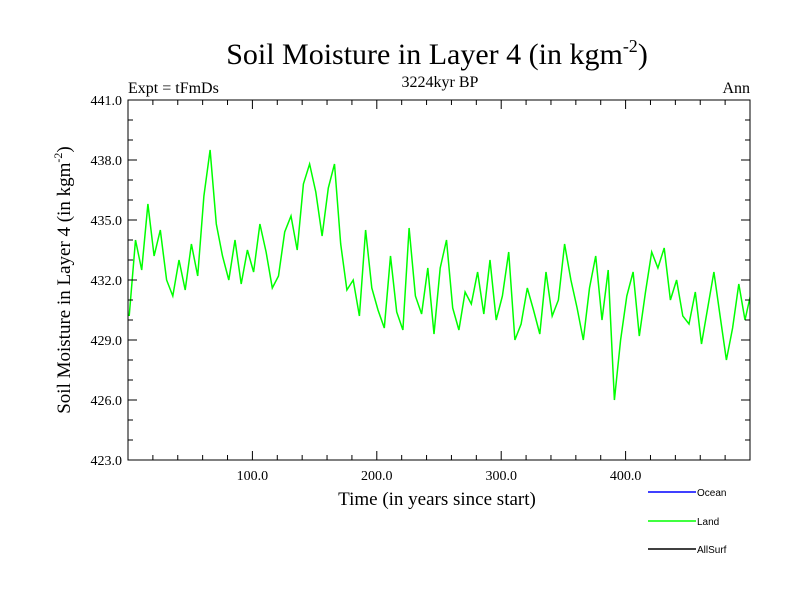 This screenshot has width=800, height=600. What do you see at coordinates (440, 82) in the screenshot?
I see `chart-subtitle: 3224kyr BP` at bounding box center [440, 82].